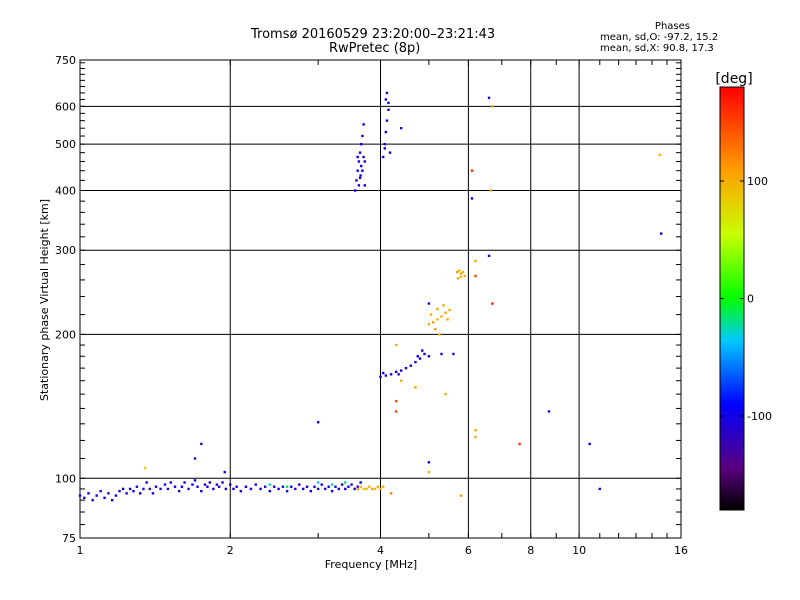  I want to click on x-tick-label: 4, so click(380, 550).